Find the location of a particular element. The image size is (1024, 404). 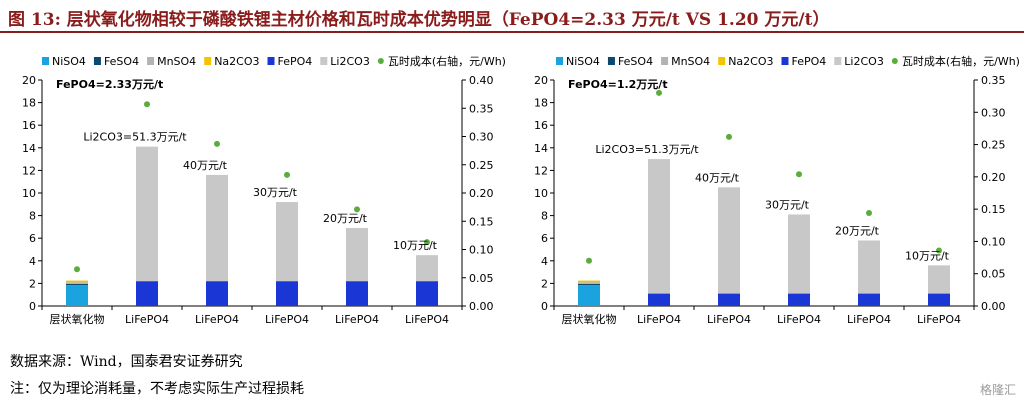

y-tick-label: 18 is located at coordinates (541, 103).